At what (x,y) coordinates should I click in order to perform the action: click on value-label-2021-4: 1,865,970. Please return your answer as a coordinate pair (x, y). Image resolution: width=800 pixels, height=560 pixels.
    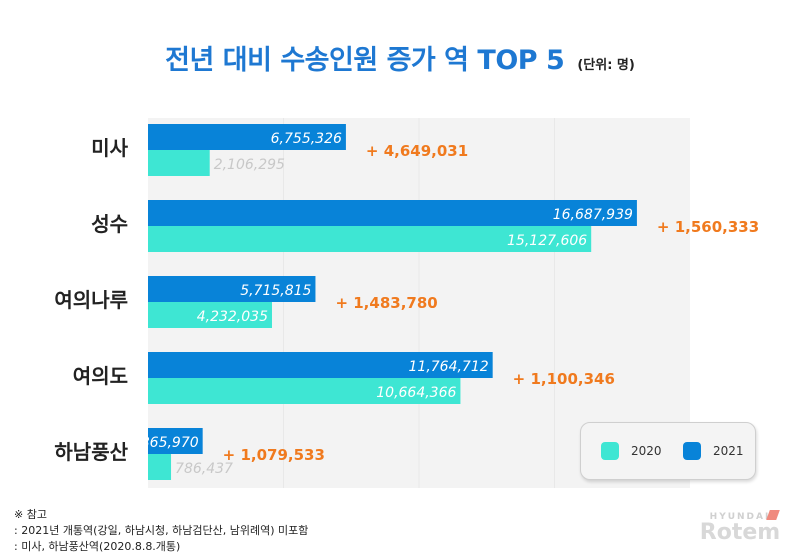
    Looking at the image, I should click on (162, 443).